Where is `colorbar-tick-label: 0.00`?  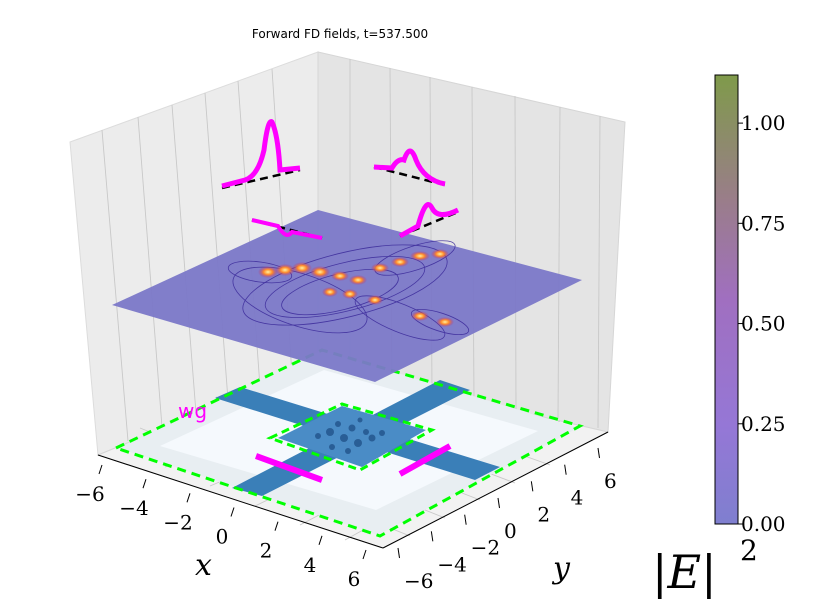 colorbar-tick-label: 0.00 is located at coordinates (763, 524).